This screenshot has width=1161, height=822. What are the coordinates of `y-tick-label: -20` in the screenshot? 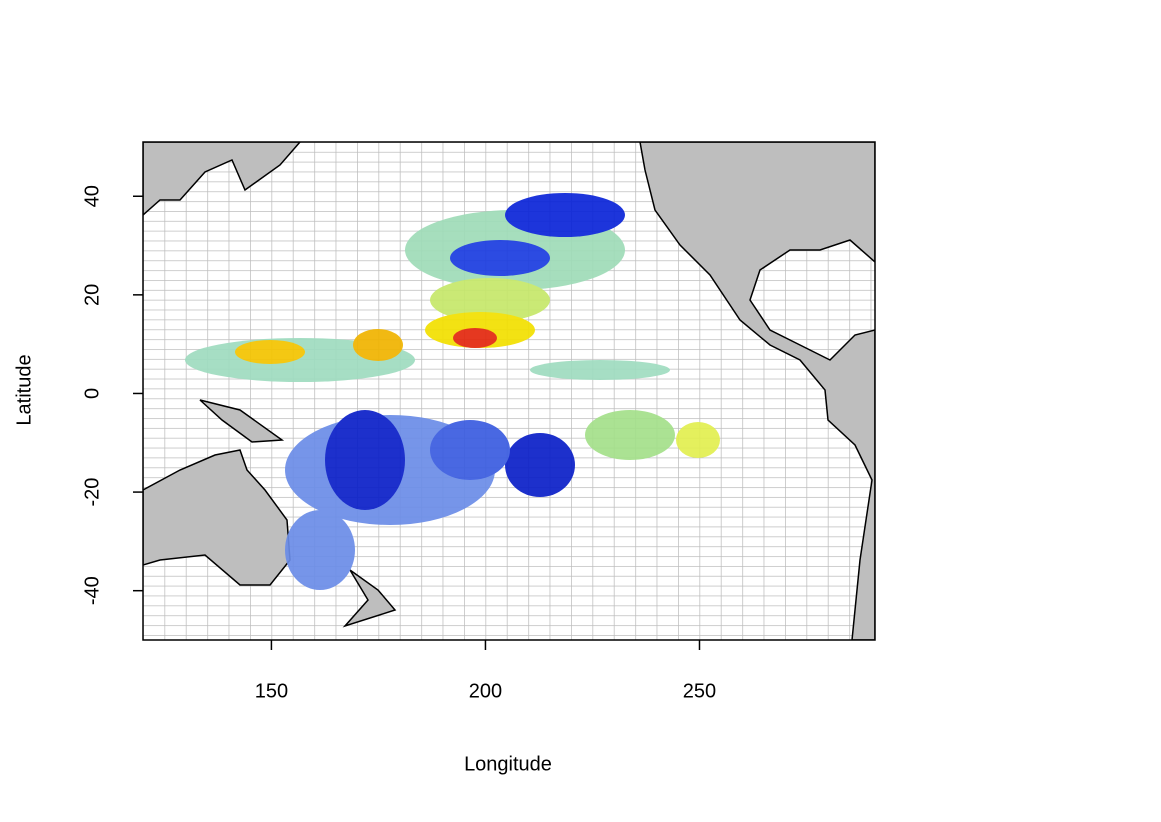 It's located at (92, 492).